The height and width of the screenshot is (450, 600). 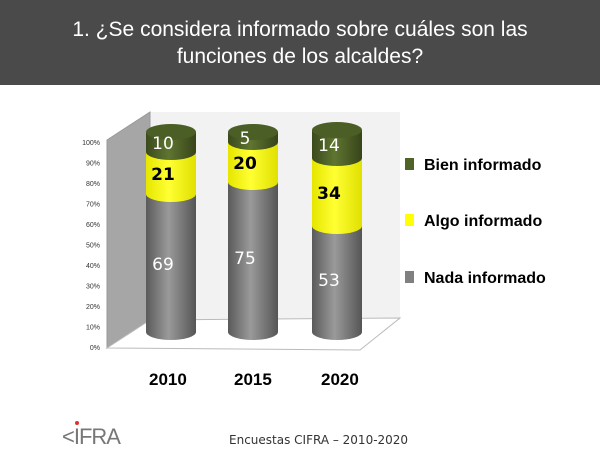 I want to click on y-tick-label: 60%, so click(x=93, y=225).